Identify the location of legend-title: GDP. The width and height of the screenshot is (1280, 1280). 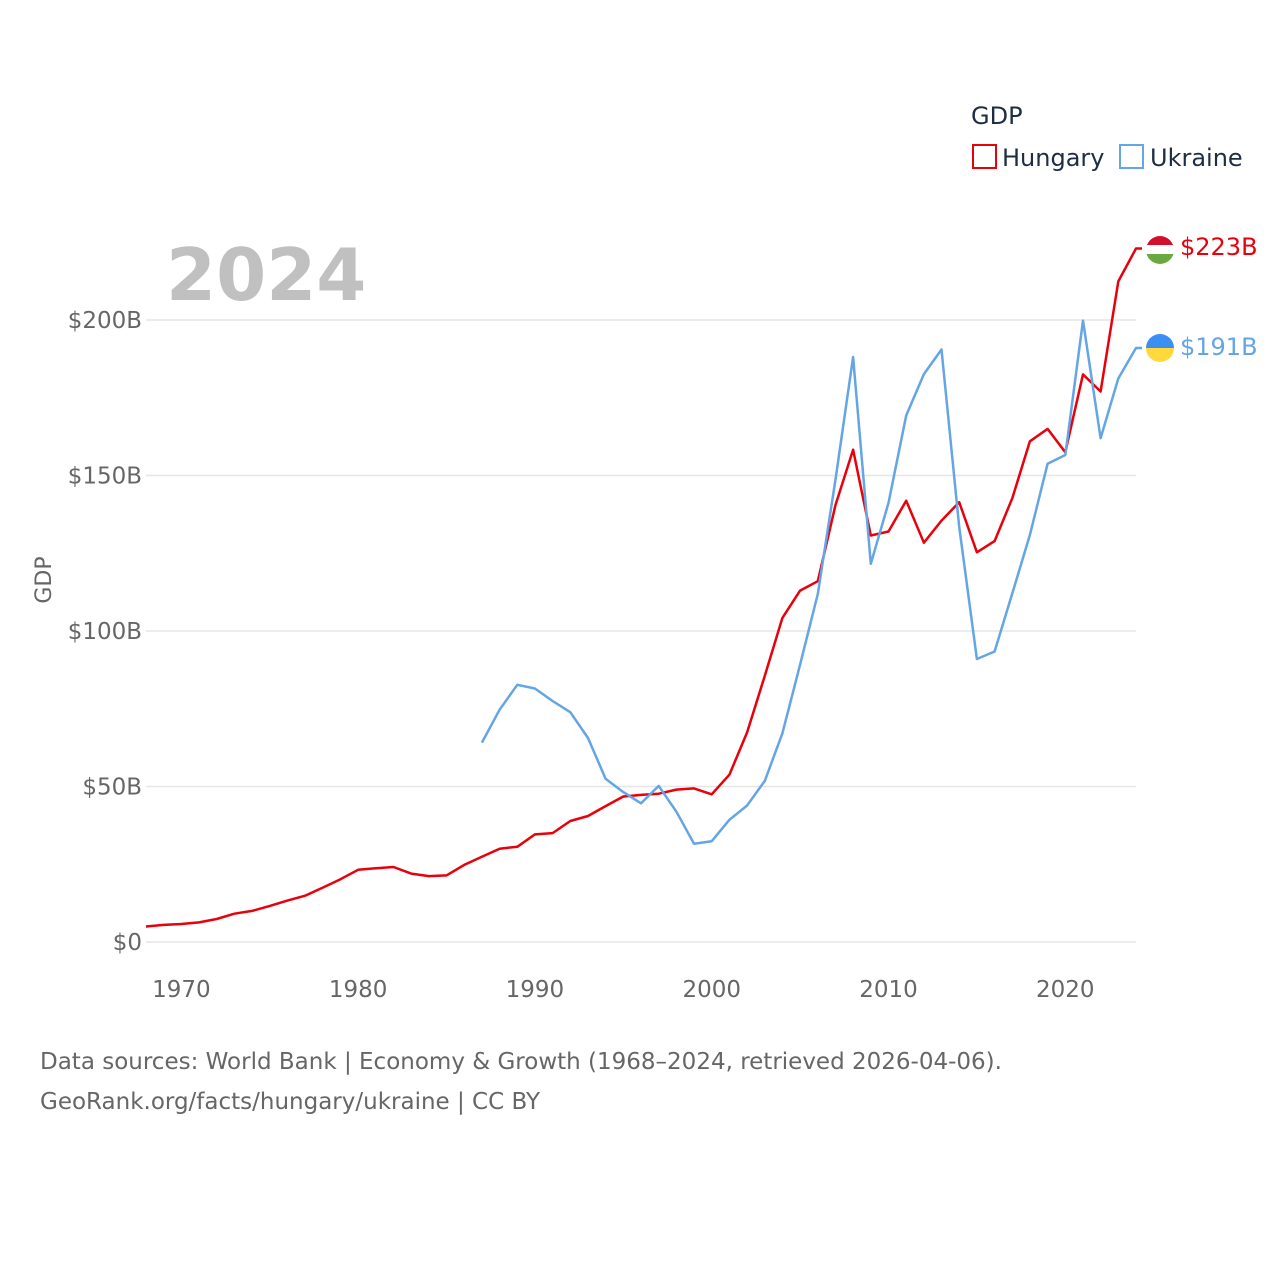
(997, 116).